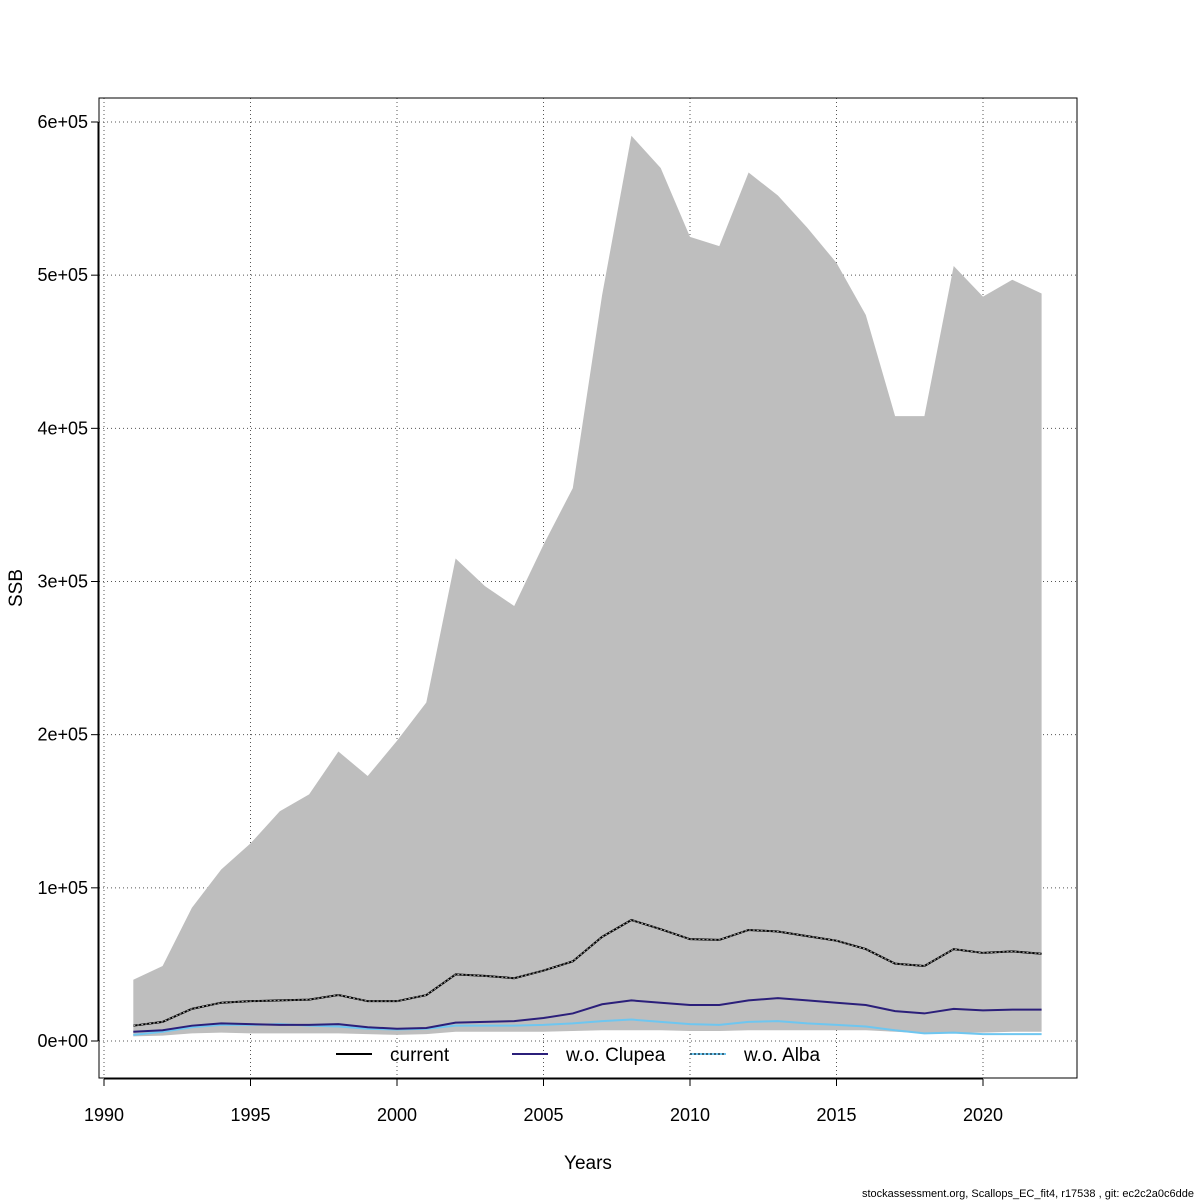 The height and width of the screenshot is (1200, 1200). Describe the element at coordinates (62, 888) in the screenshot. I see `y-tick-label-1: 1e+05` at that location.